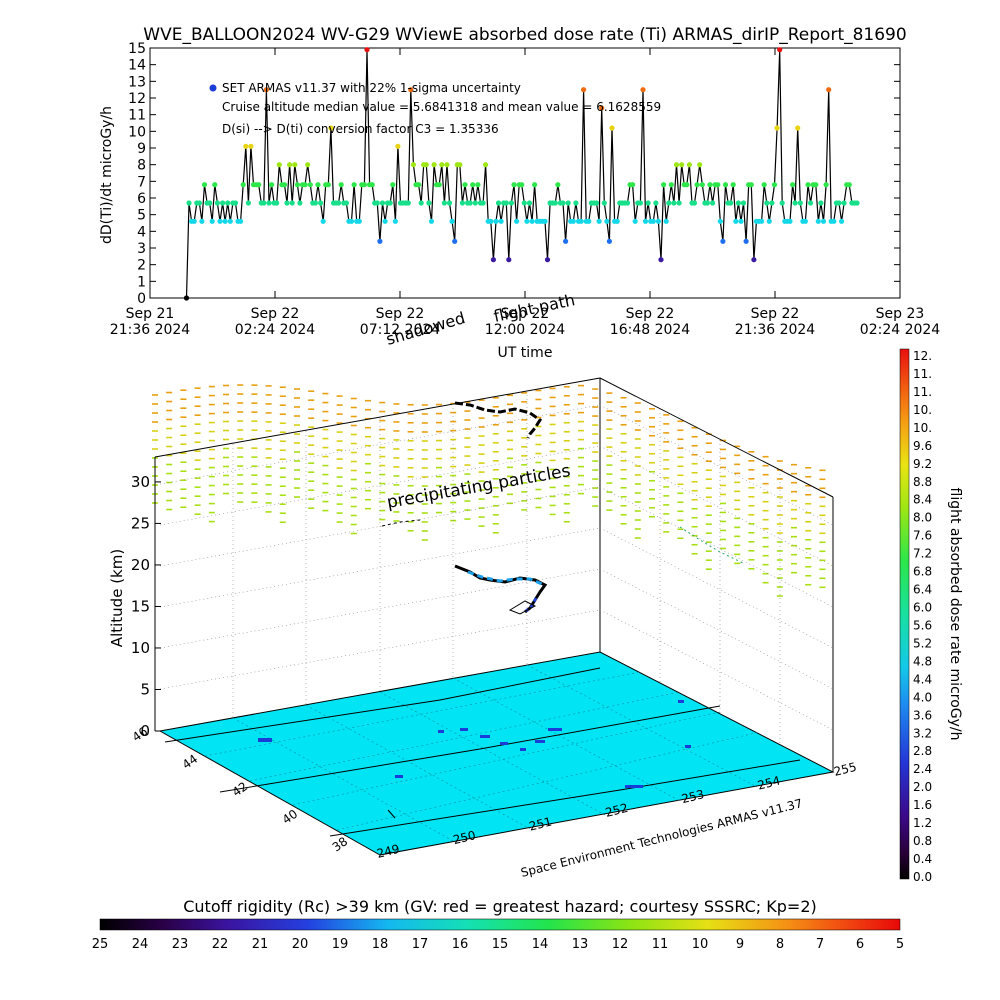 The height and width of the screenshot is (1000, 1000). Describe the element at coordinates (260, 944) in the screenshot. I see `cutoff-rigidity-tick: 21` at that location.